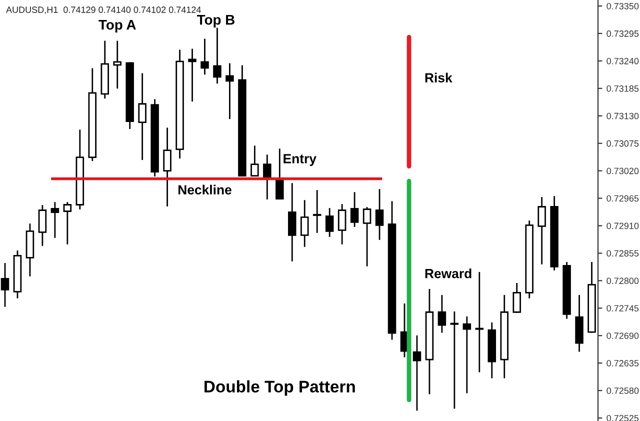 This screenshot has width=640, height=421. Describe the element at coordinates (279, 388) in the screenshot. I see `annotation: Double Top Pattern` at that location.